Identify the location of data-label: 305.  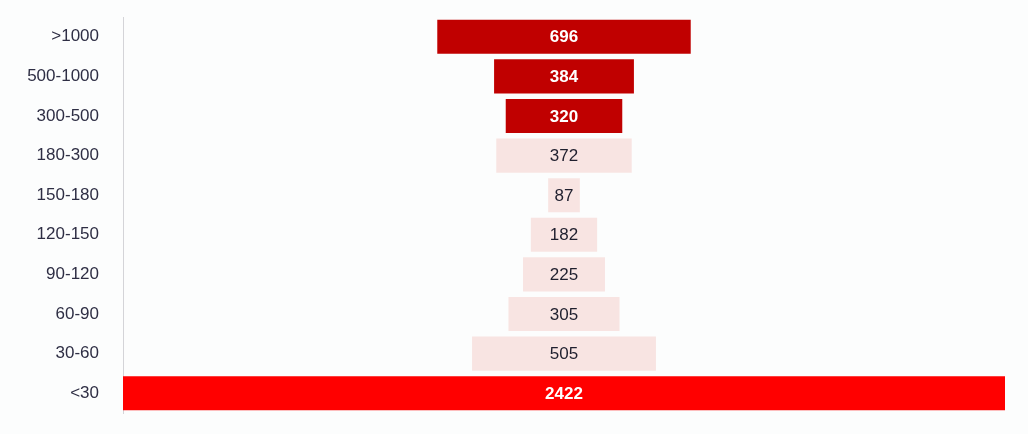
(564, 314).